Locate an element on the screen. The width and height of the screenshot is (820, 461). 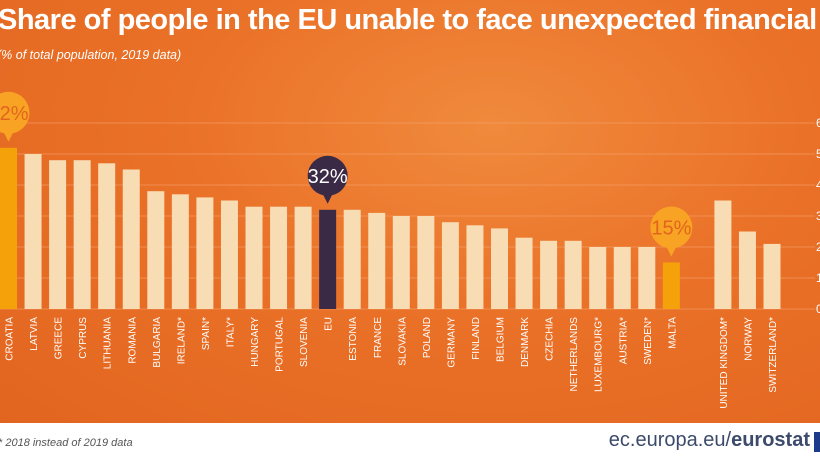
x-tick-label: MALTA is located at coordinates (672, 333).